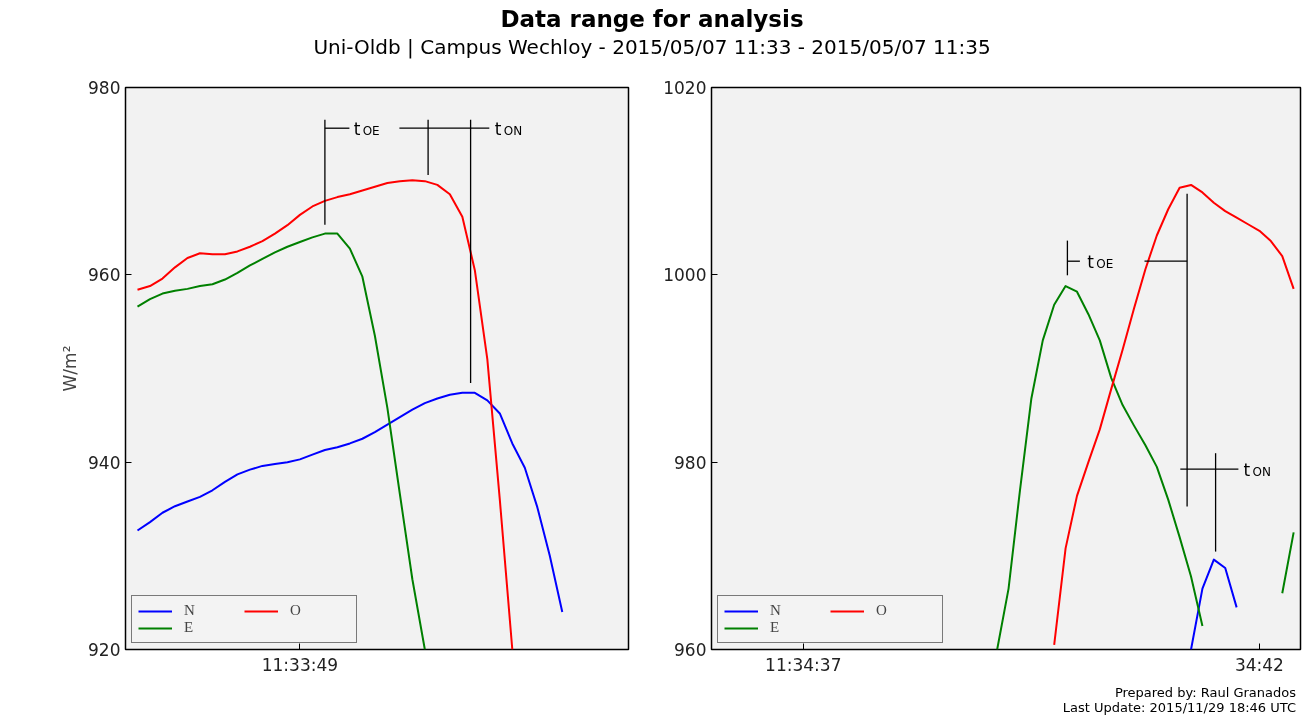  What do you see at coordinates (70, 368) in the screenshot?
I see `y-axis-title: W/m²` at bounding box center [70, 368].